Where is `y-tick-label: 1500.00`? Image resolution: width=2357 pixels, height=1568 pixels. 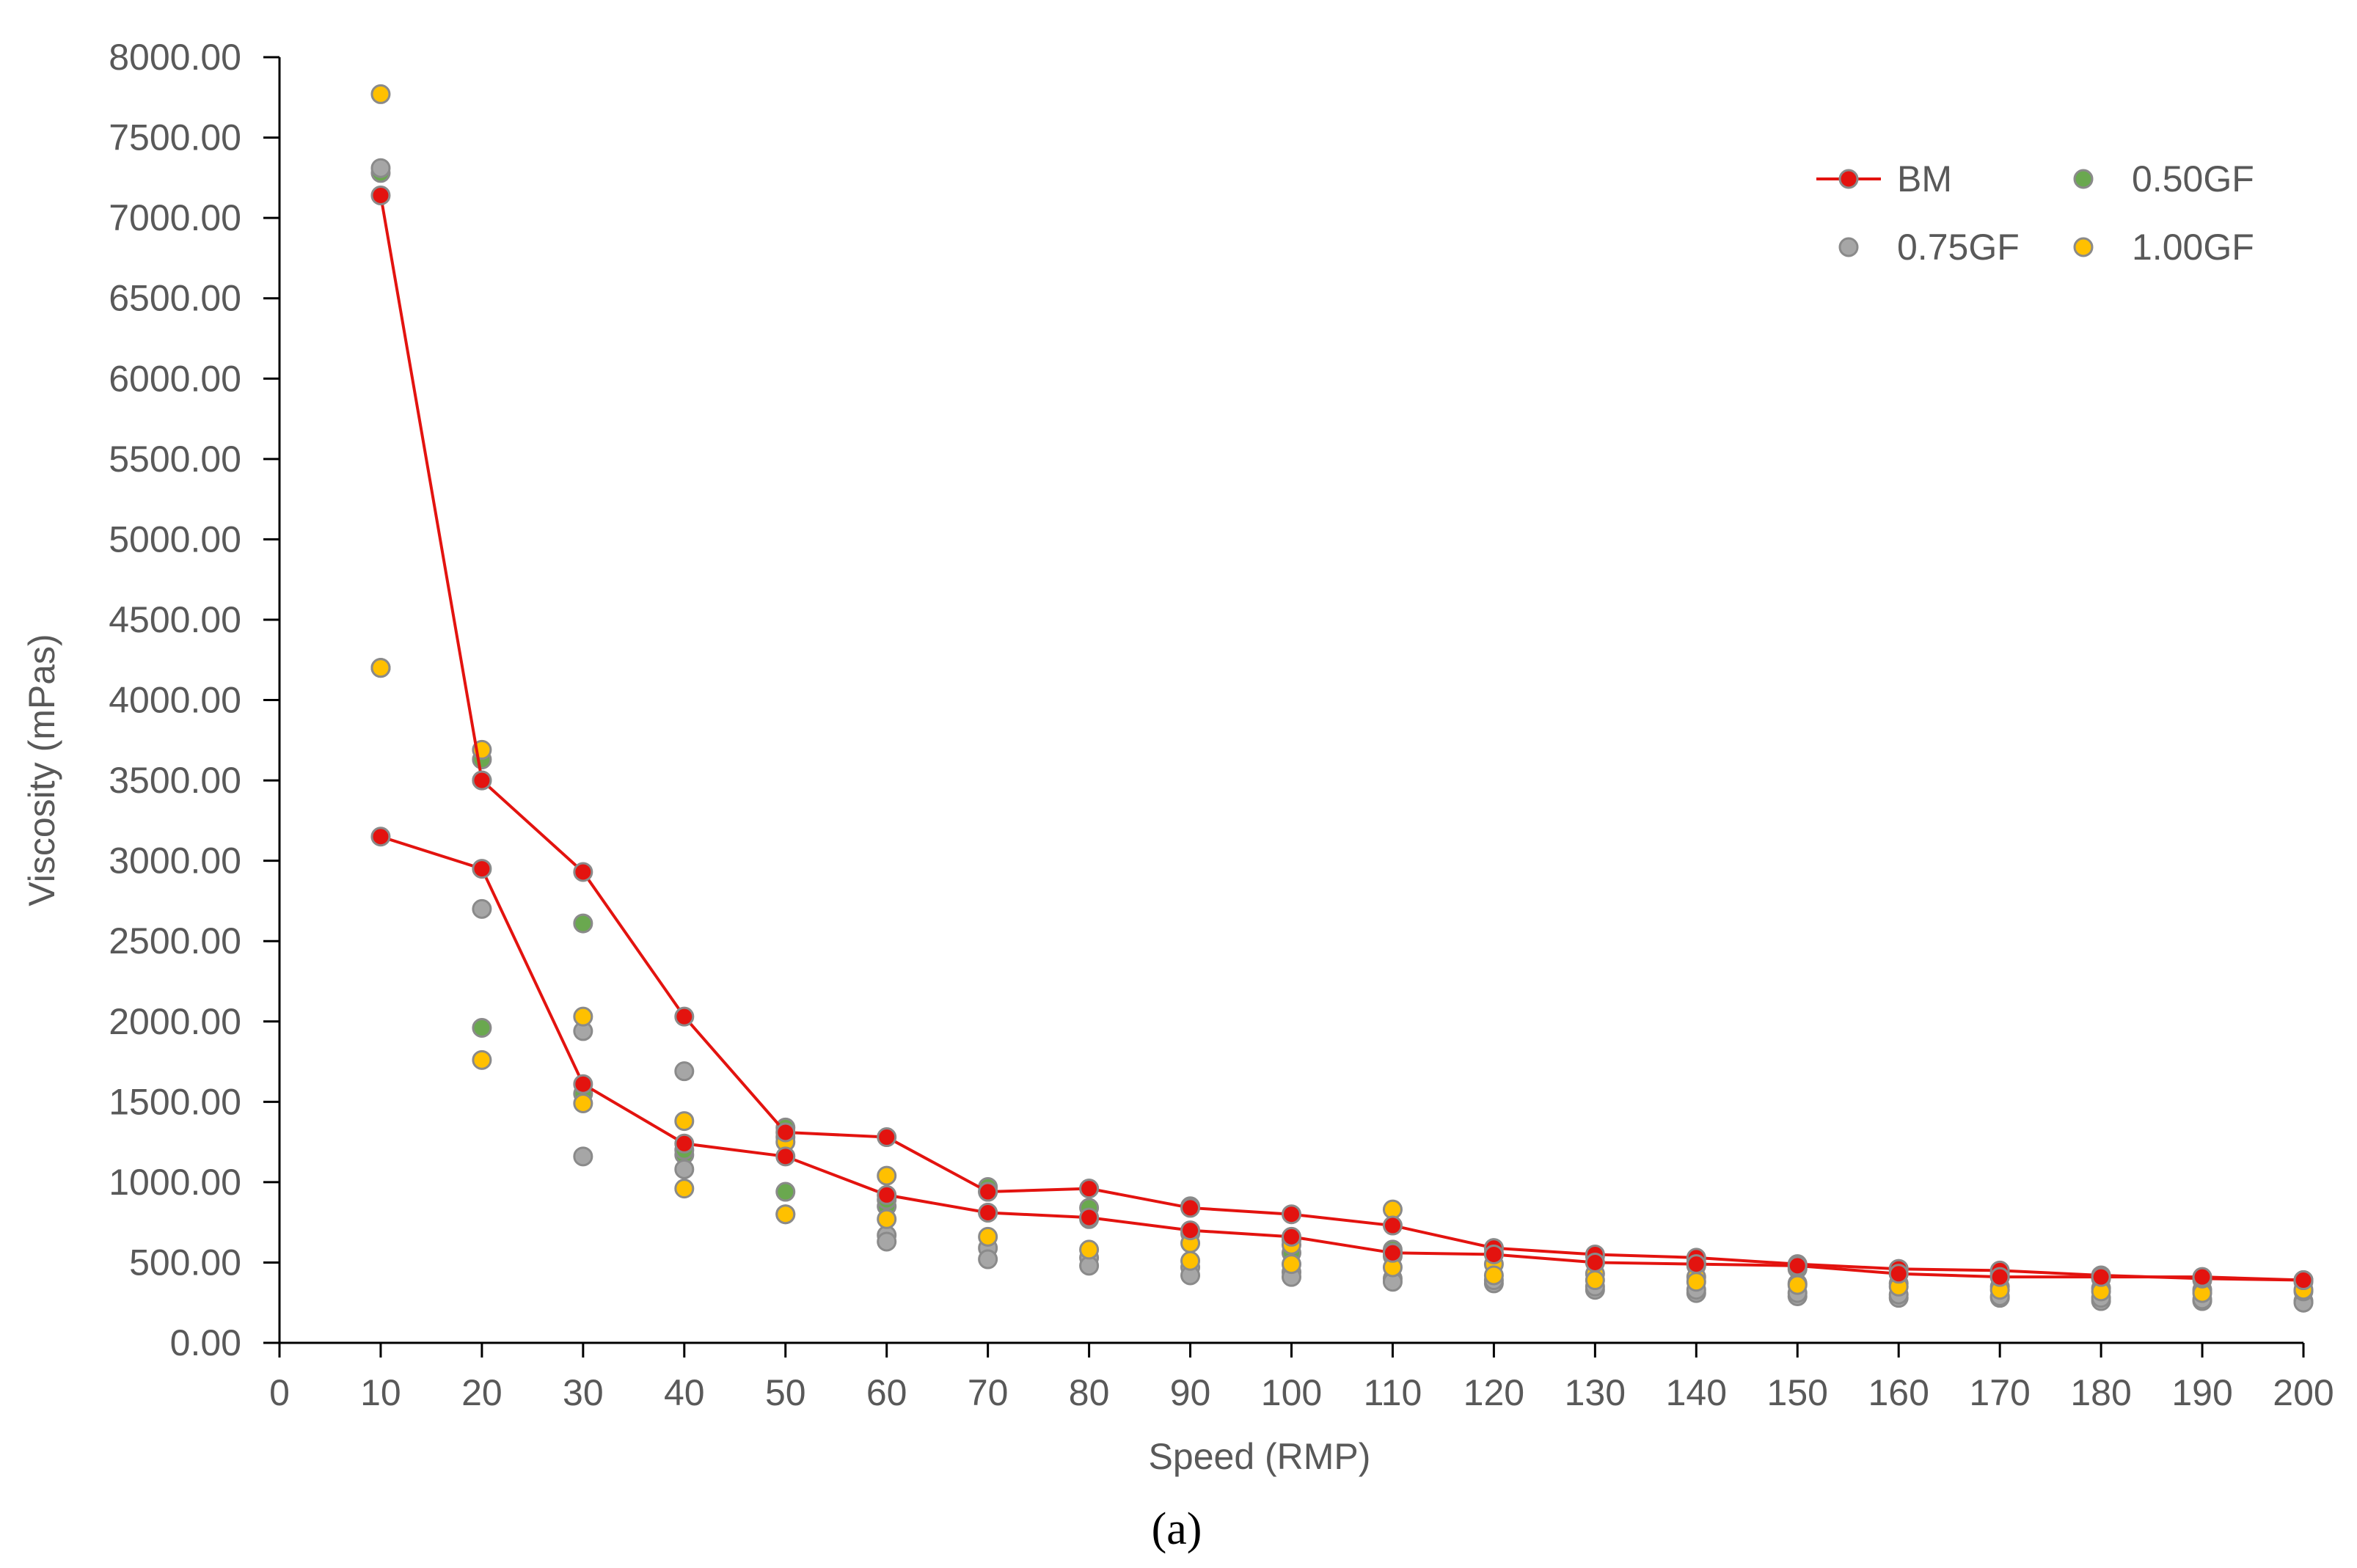 y-tick-label: 1500.00 is located at coordinates (175, 1101).